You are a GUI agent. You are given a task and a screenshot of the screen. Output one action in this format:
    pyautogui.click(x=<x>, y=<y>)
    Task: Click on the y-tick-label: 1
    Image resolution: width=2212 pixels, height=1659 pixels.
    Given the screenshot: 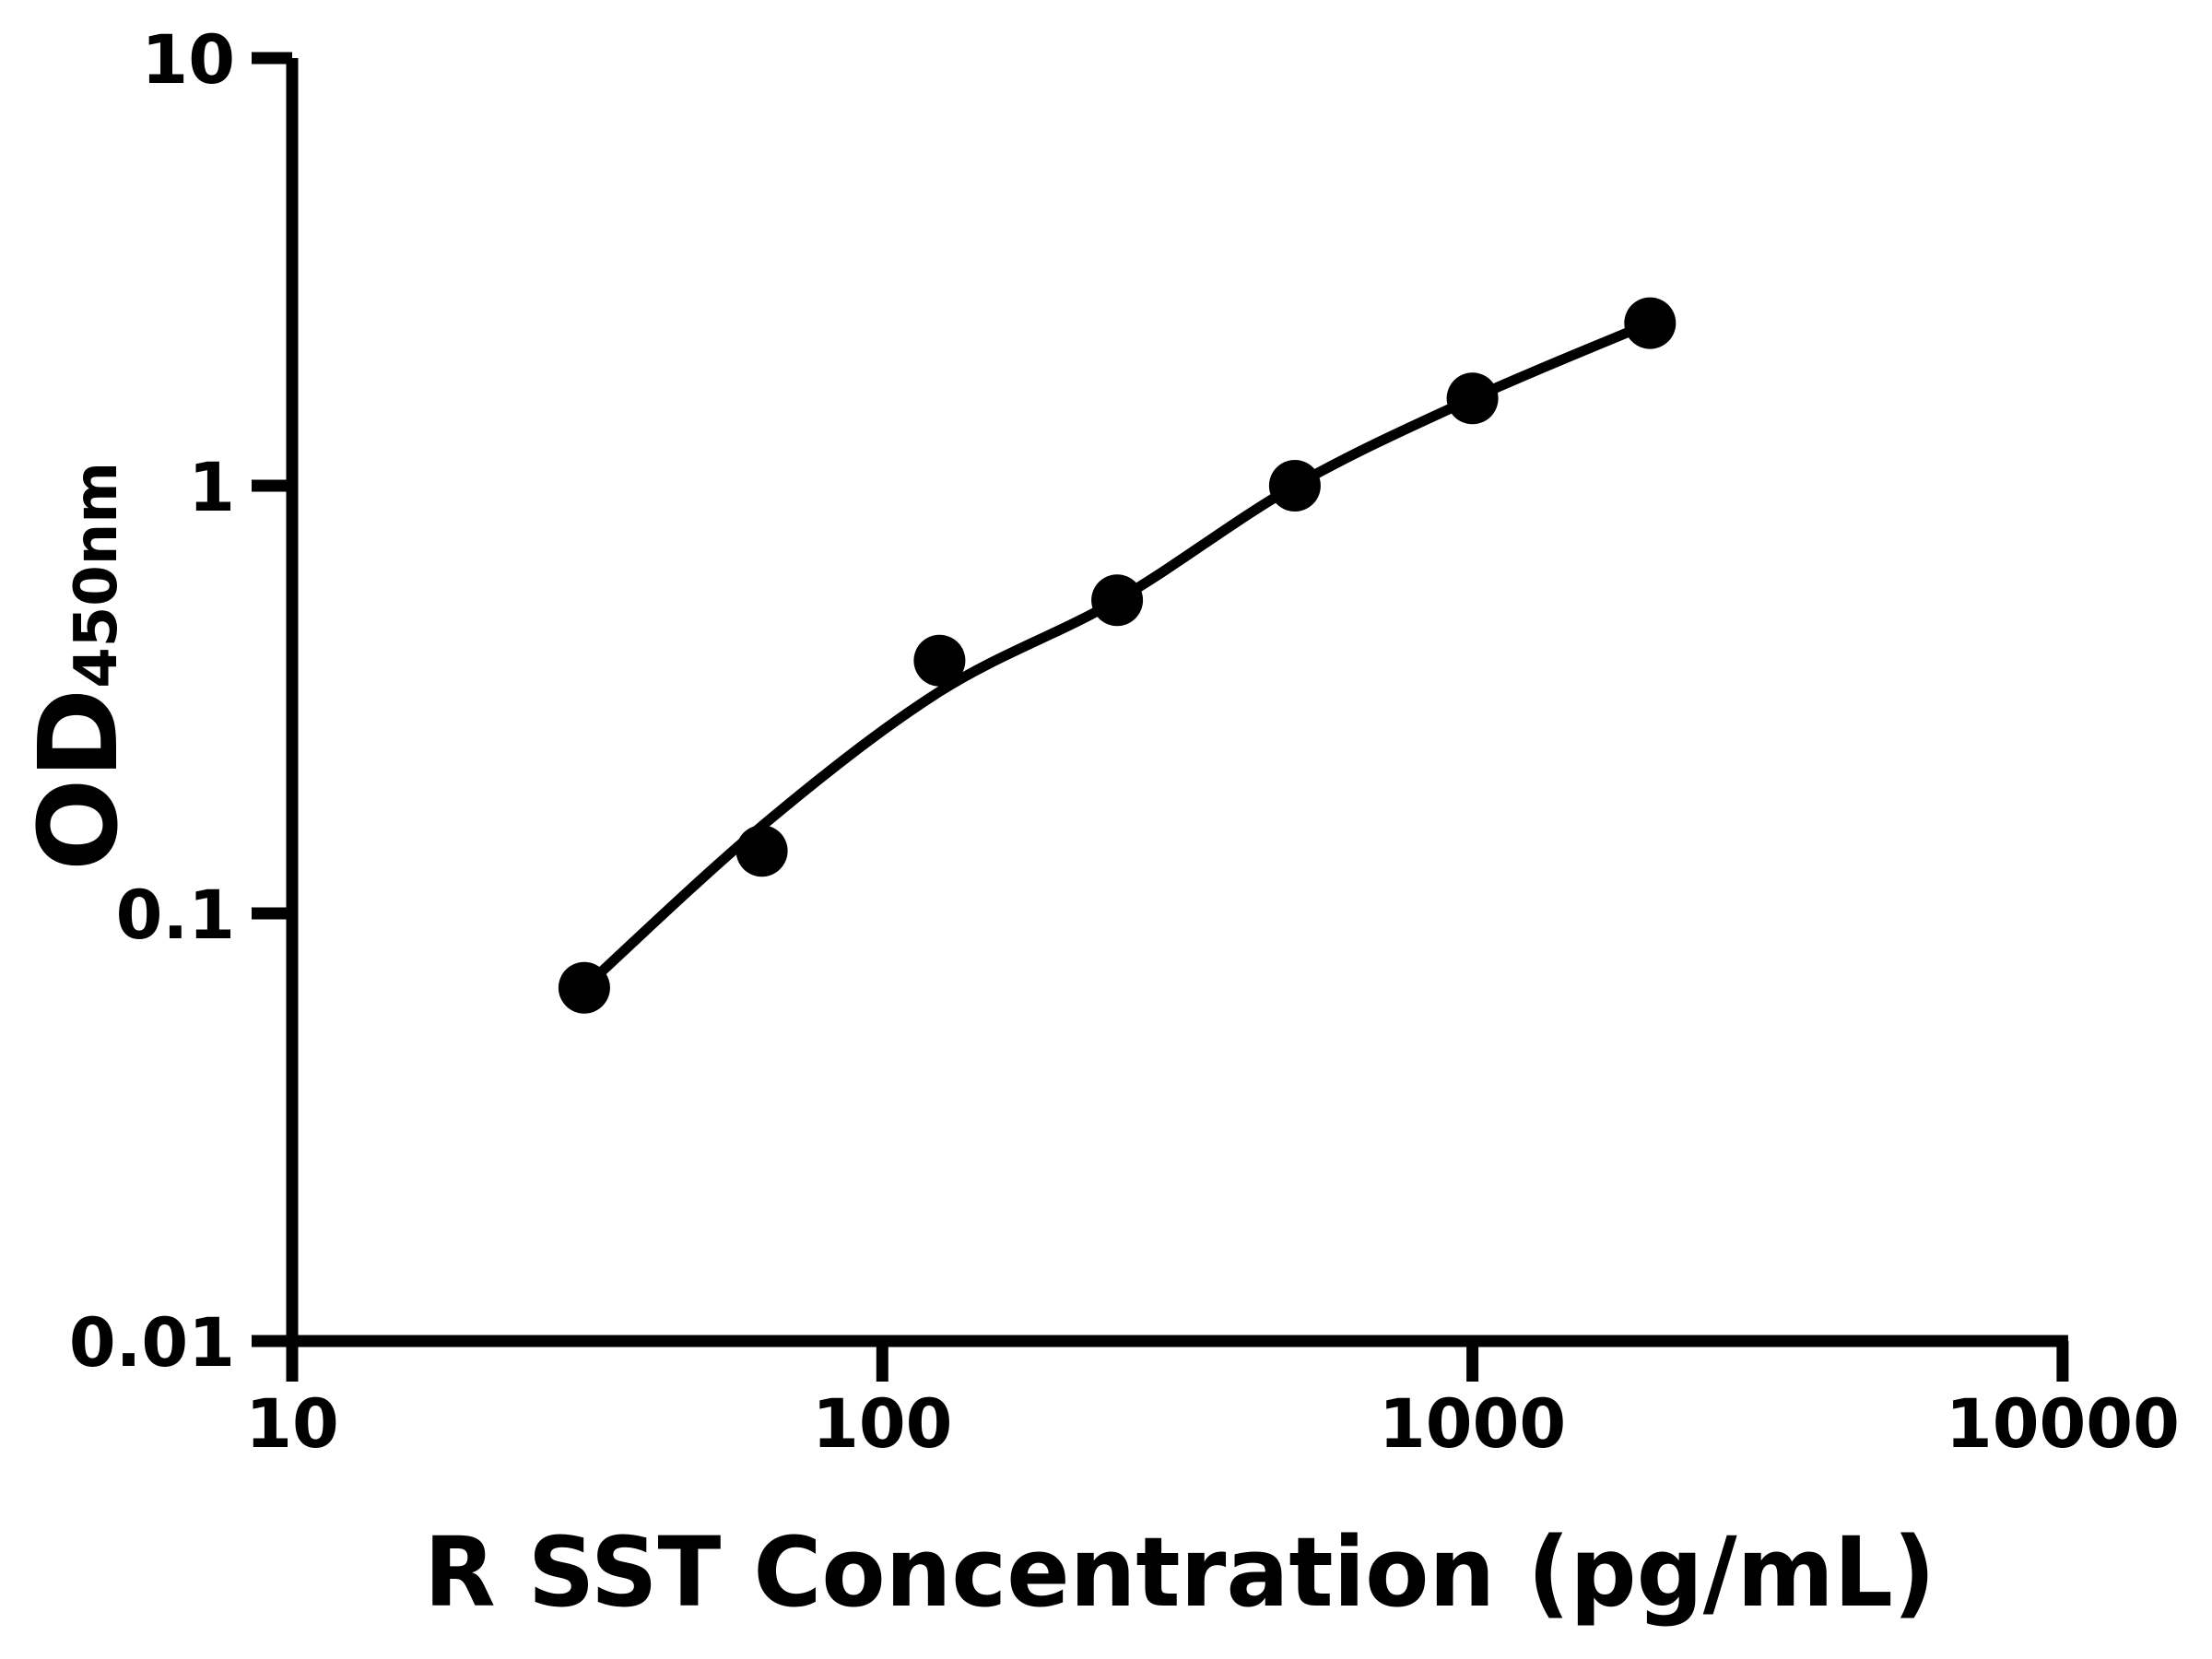 What is the action you would take?
    pyautogui.click(x=211, y=488)
    